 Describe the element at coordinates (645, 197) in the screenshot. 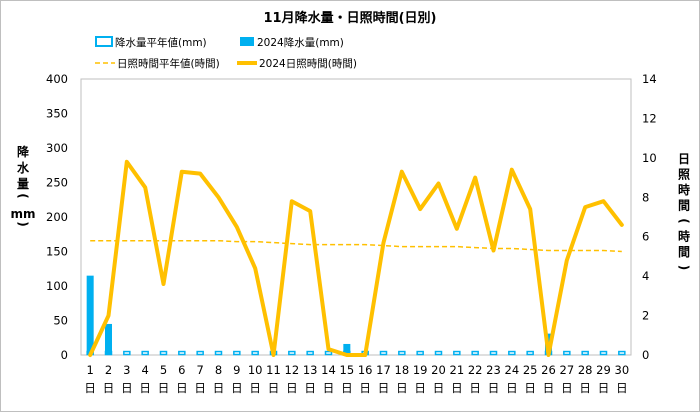

I see `right-tick-label: 8` at that location.